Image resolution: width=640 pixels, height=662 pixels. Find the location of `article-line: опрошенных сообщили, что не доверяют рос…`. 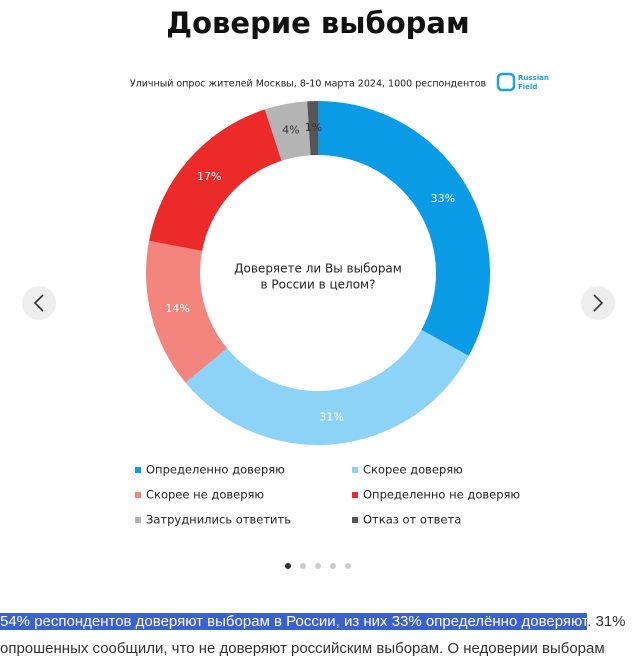

article-line: опрошенных сообщили, что не доверяют рос… is located at coordinates (302, 648).